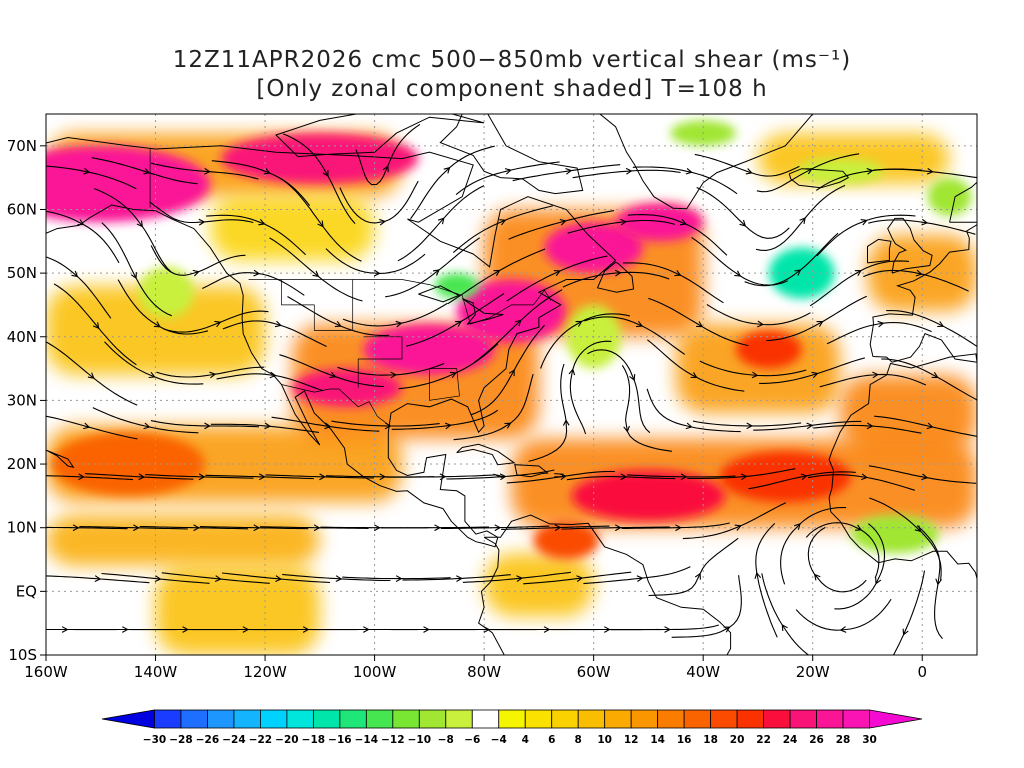 Image resolution: width=1024 pixels, height=768 pixels. What do you see at coordinates (843, 740) in the screenshot?
I see `colorbar-label: 28` at bounding box center [843, 740].